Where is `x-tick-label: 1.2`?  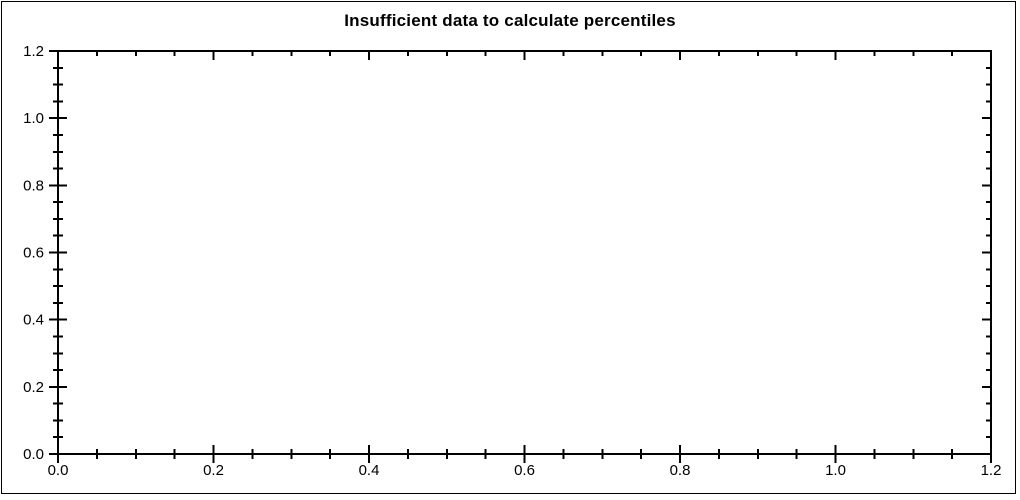 x-tick-label: 1.2 is located at coordinates (991, 470).